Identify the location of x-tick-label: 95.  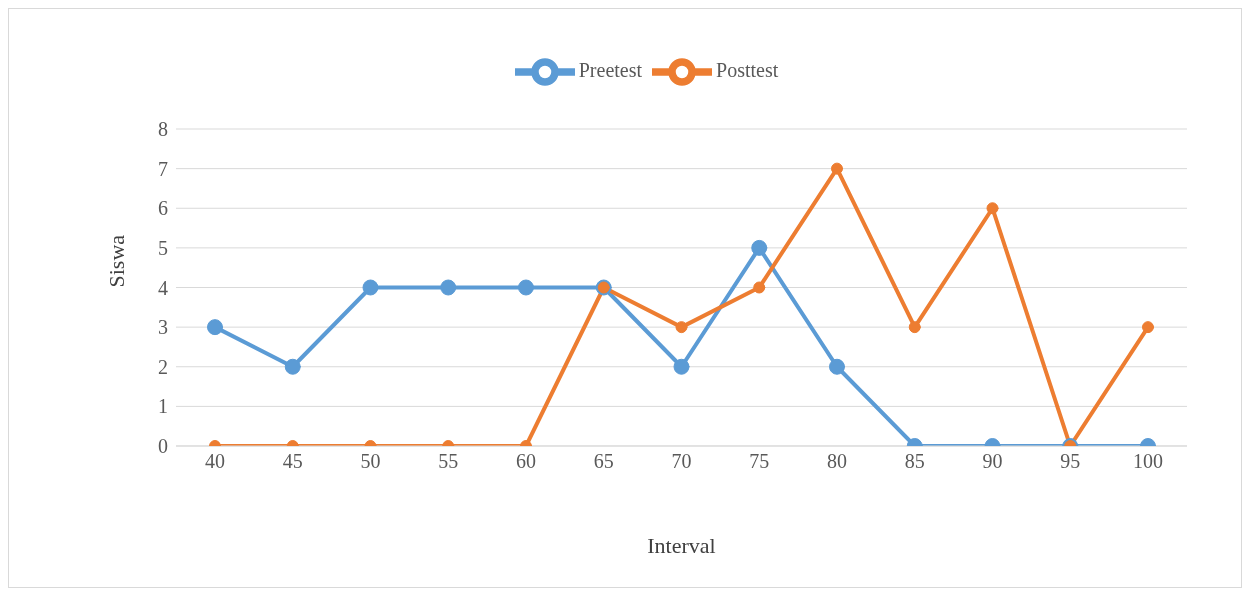
(1070, 461).